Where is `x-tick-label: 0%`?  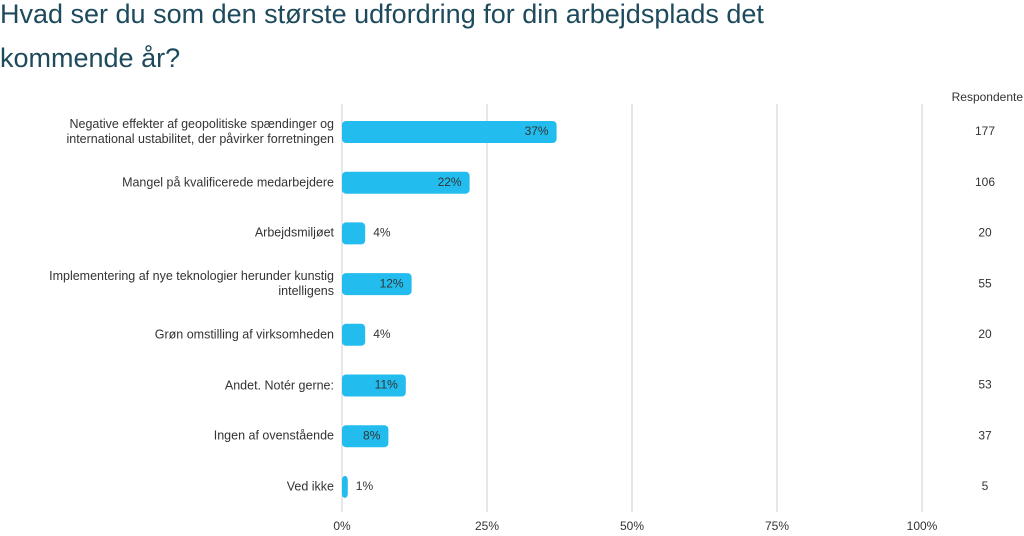
x-tick-label: 0% is located at coordinates (342, 526).